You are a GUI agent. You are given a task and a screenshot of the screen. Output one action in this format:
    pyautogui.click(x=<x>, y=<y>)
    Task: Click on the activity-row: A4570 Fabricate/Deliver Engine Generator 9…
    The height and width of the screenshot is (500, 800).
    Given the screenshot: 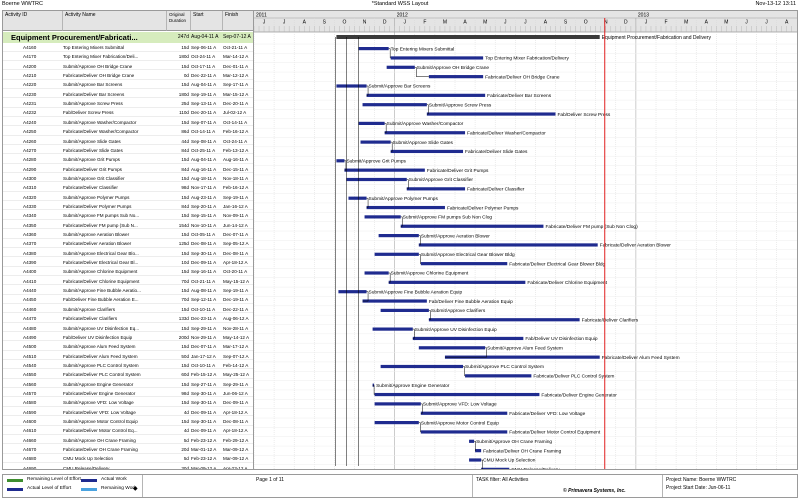 What is the action you would take?
    pyautogui.click(x=128, y=394)
    